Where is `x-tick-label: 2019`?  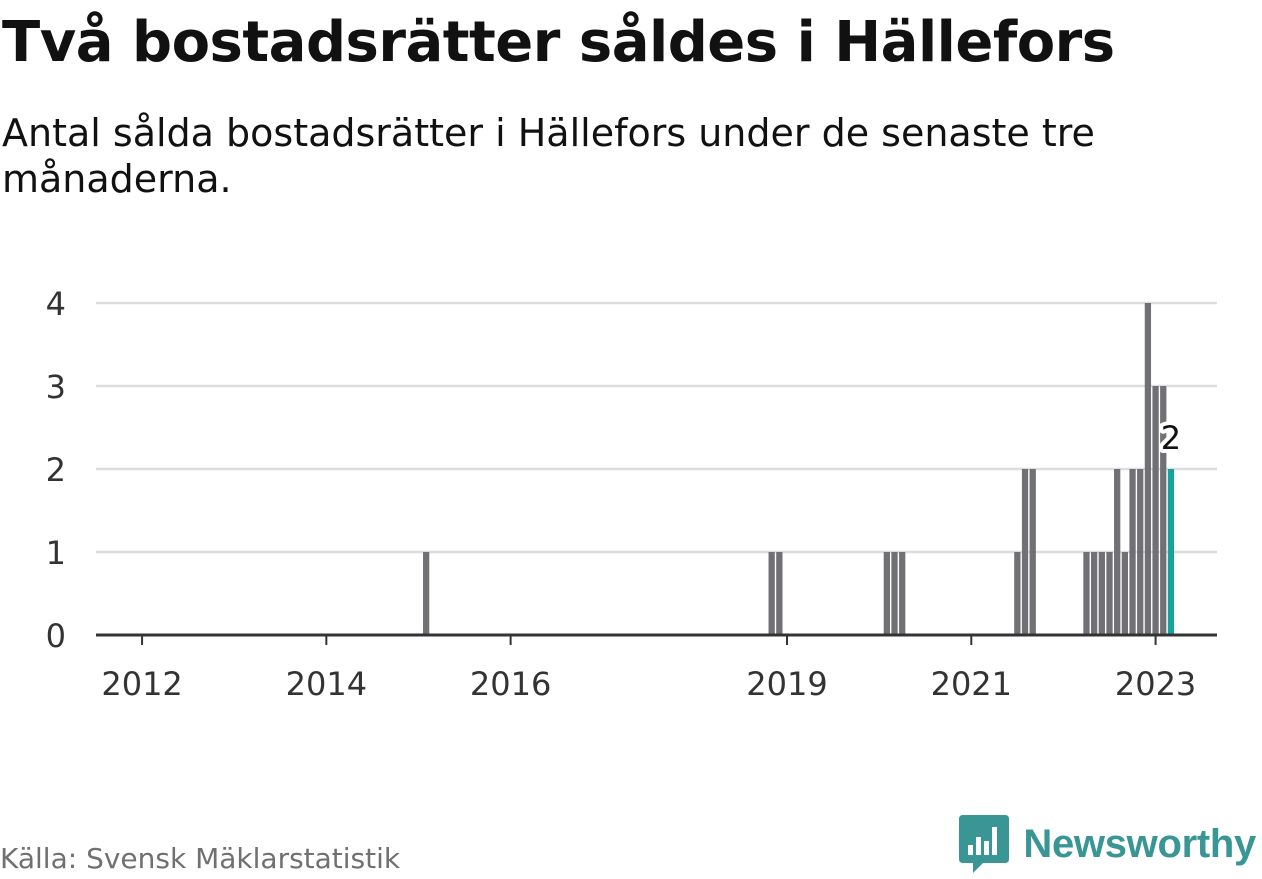
x-tick-label: 2019 is located at coordinates (786, 684).